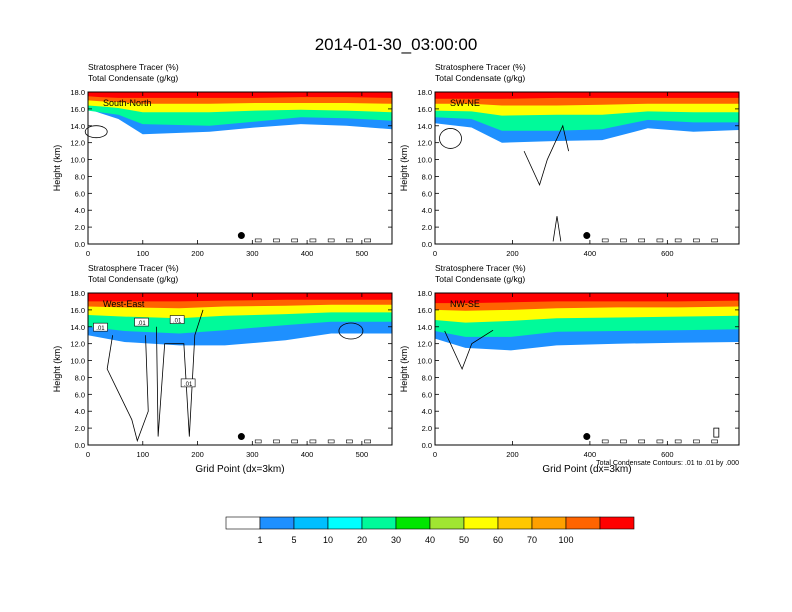 The image size is (792, 612). I want to click on colorbar-label: 100, so click(565, 540).